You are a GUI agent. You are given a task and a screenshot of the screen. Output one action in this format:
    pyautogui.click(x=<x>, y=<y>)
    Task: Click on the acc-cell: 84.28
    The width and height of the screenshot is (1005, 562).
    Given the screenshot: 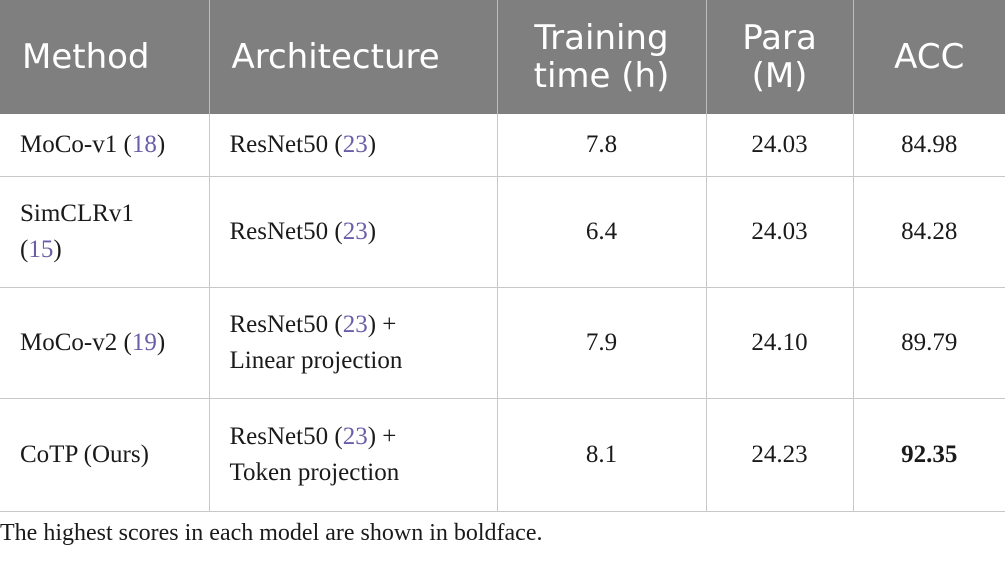 What is the action you would take?
    pyautogui.click(x=929, y=232)
    